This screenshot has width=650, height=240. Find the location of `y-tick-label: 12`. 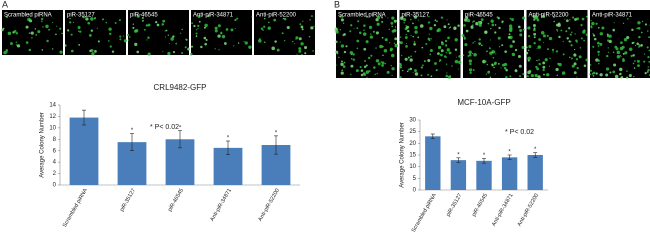

y-tick-label: 12 is located at coordinates (52, 117).